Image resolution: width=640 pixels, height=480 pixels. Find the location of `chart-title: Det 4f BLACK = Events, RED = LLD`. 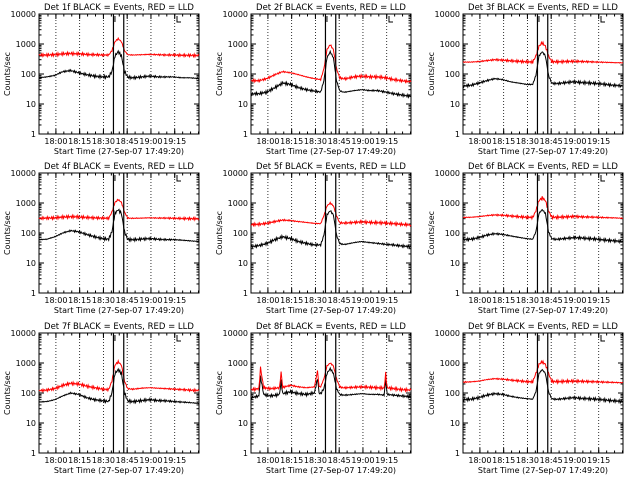

chart-title: Det 4f BLACK = Events, RED = LLD is located at coordinates (119, 167).